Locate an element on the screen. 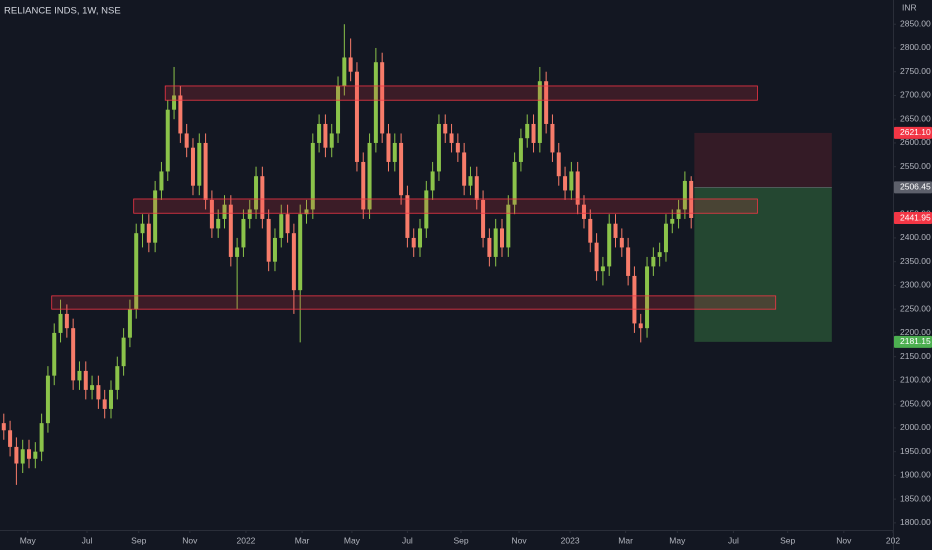 The height and width of the screenshot is (550, 932). y-tick-label: 2800.00 is located at coordinates (915, 47).